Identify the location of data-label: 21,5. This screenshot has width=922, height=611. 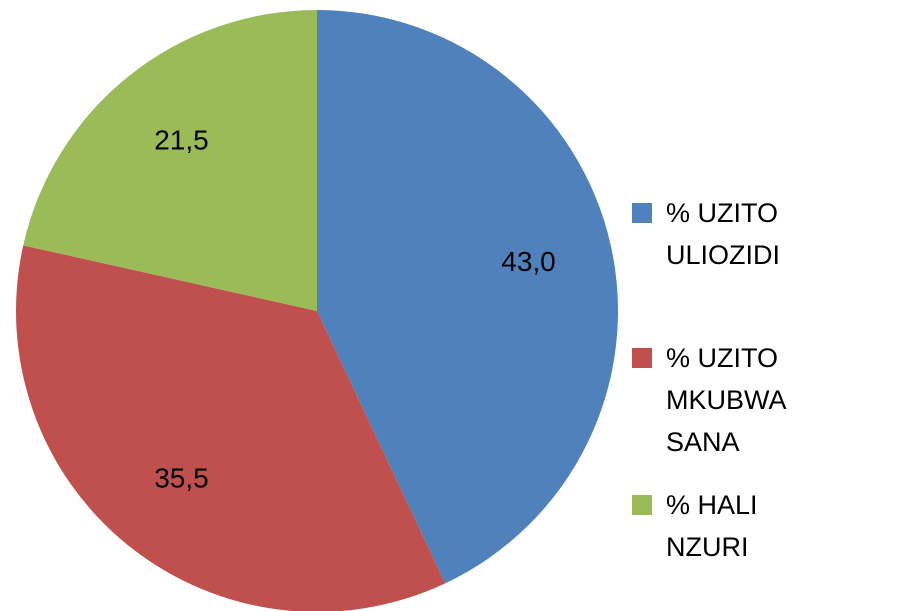
(181, 139).